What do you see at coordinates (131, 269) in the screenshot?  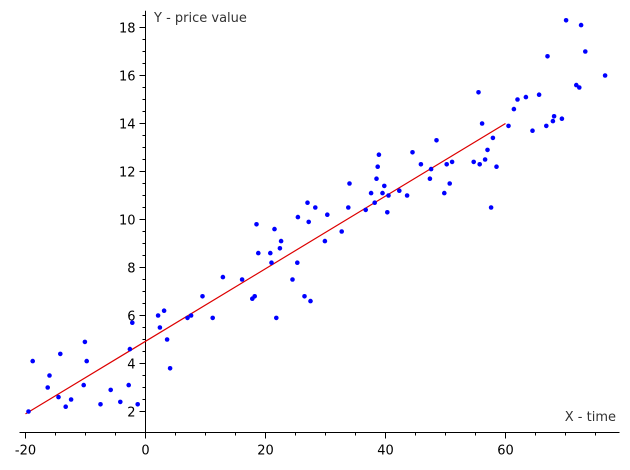 I see `y-tick-label: 8` at bounding box center [131, 269].